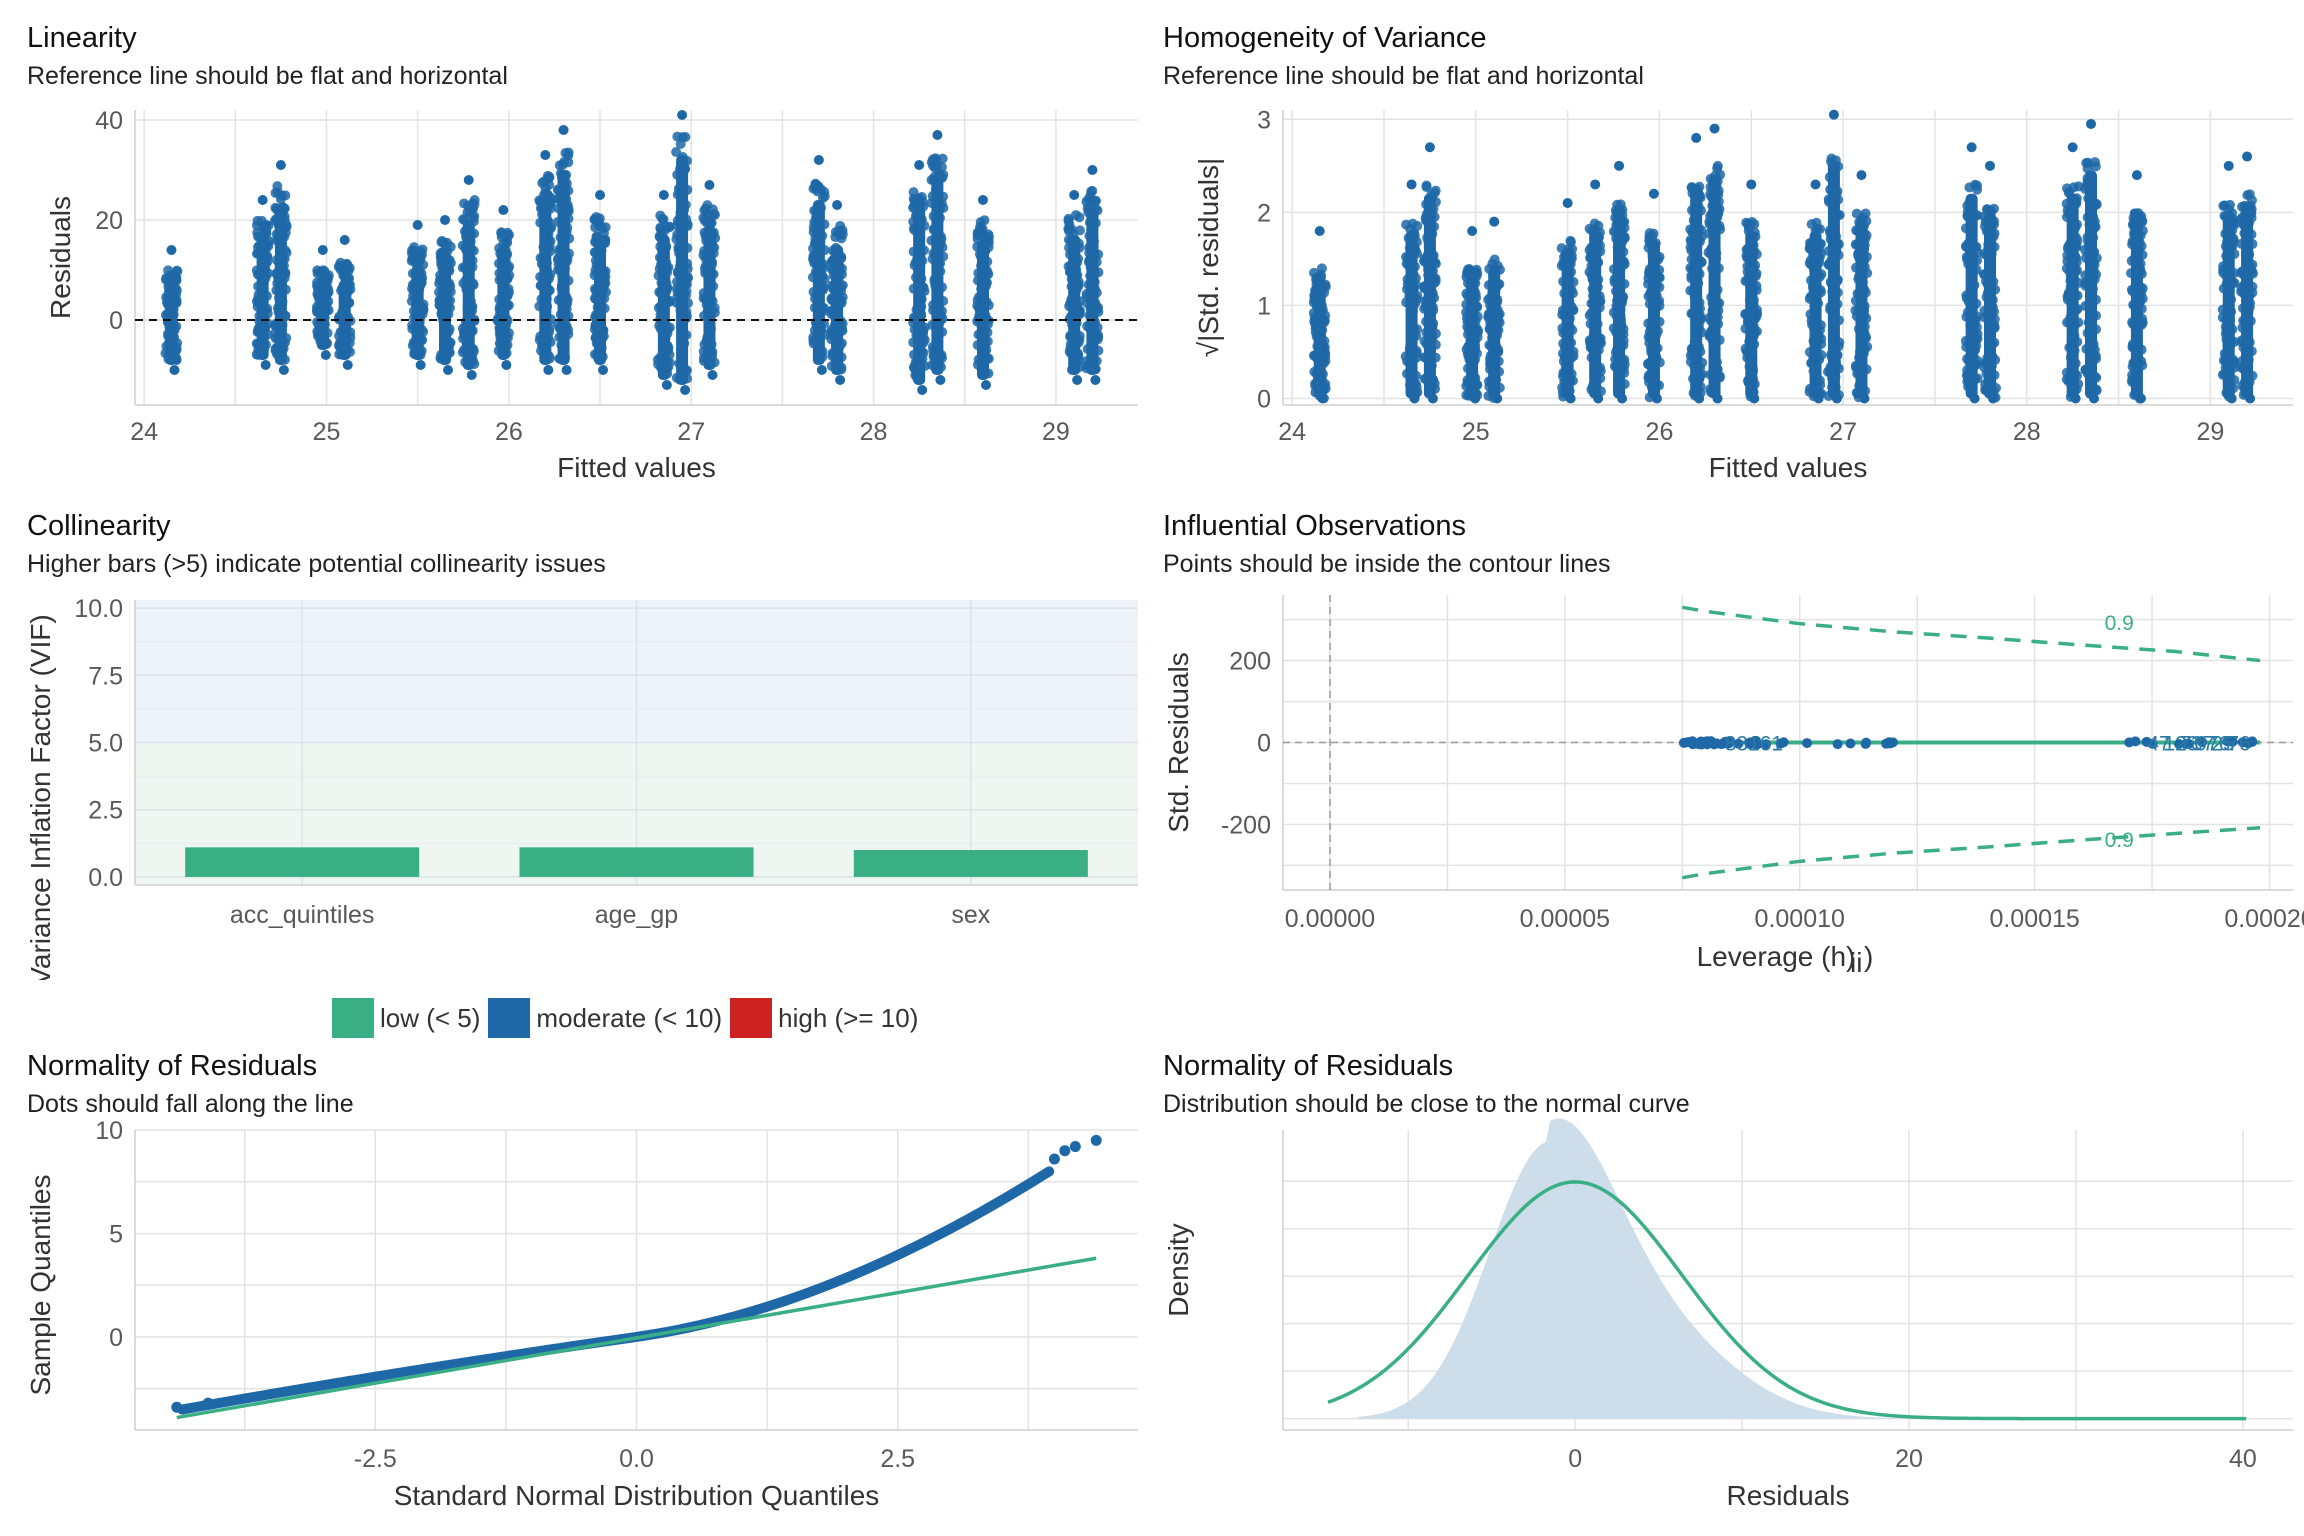 Image resolution: width=2304 pixels, height=1536 pixels. I want to click on influential-xtick: 0.00000, so click(1330, 919).